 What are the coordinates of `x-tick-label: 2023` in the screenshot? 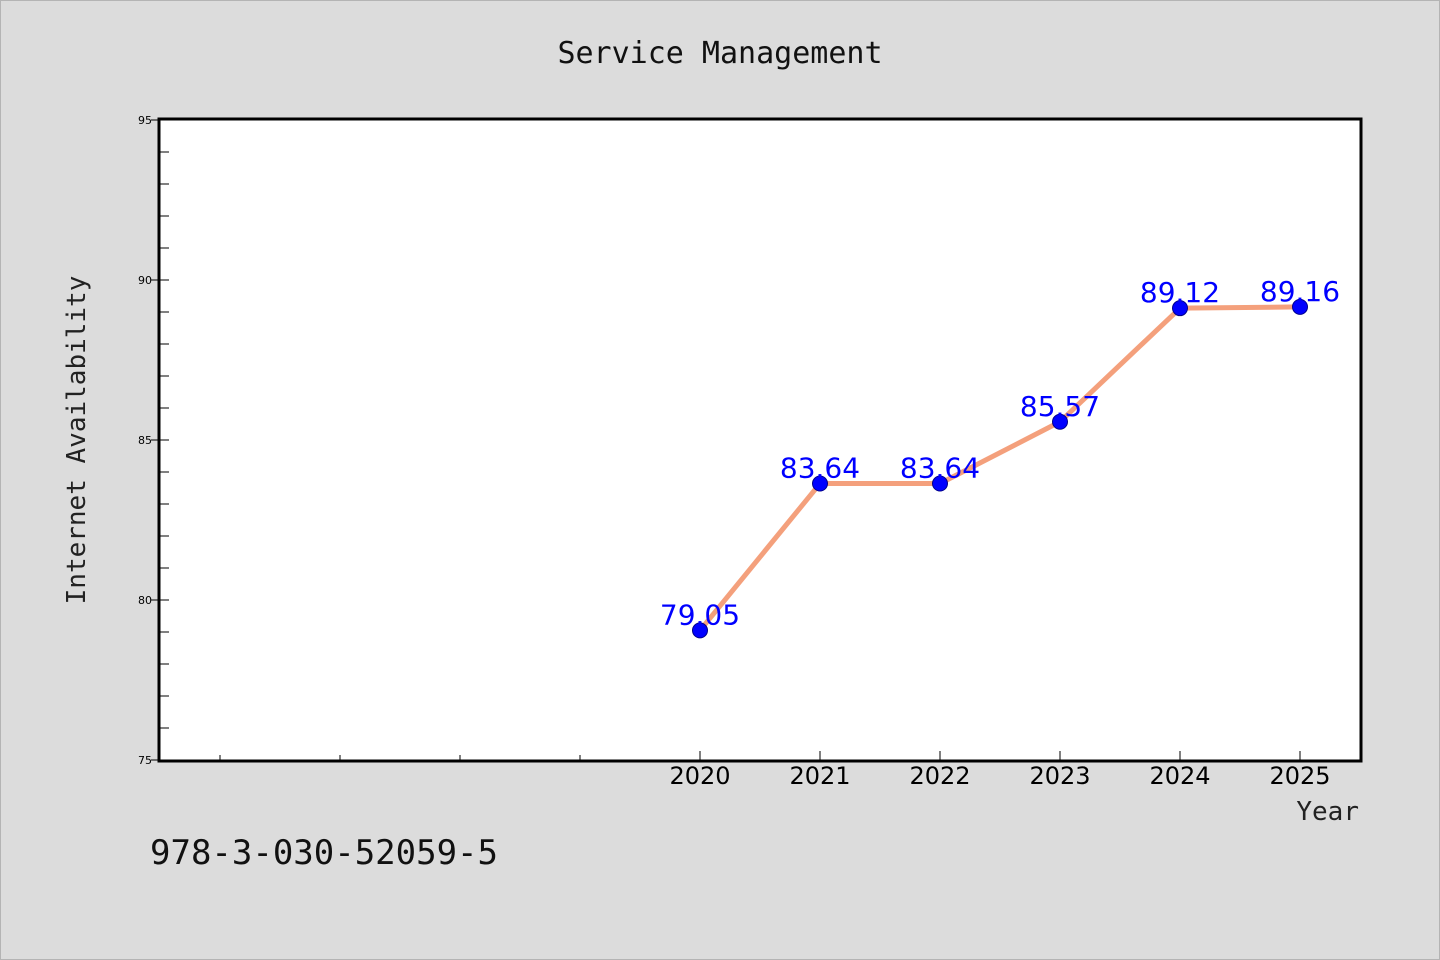 It's located at (1059, 776).